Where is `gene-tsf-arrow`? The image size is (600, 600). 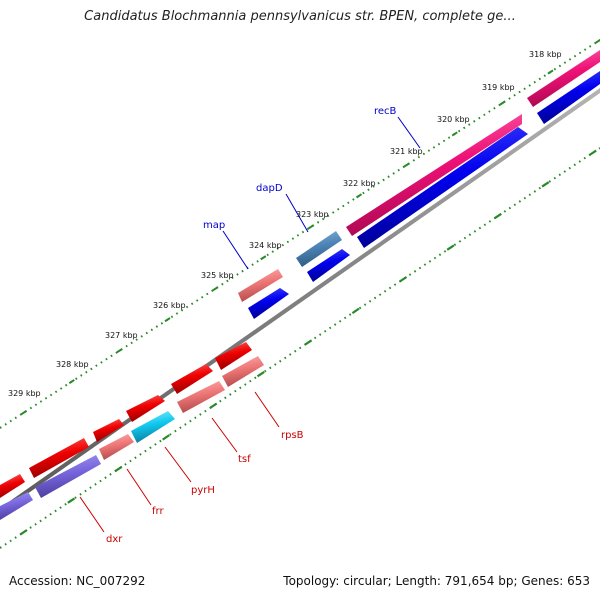
gene-tsf-arrow is located at coordinates (192, 379).